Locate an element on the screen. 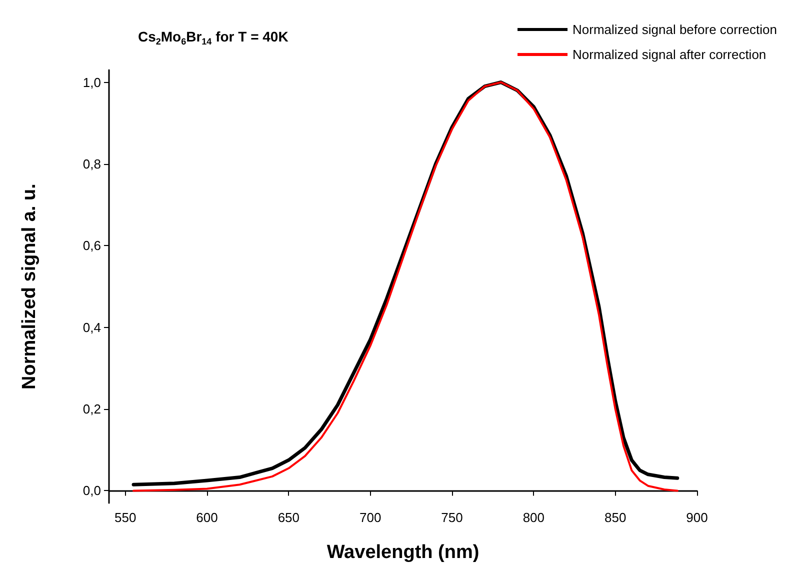  x-tick-label: 550 is located at coordinates (125, 517).